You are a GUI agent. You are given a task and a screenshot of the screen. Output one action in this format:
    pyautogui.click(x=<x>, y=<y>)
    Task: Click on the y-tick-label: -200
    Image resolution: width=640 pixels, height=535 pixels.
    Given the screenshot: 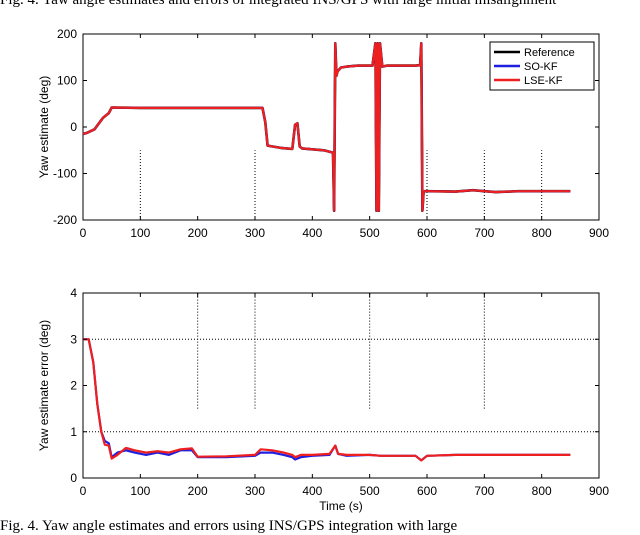 What is the action you would take?
    pyautogui.click(x=65, y=220)
    